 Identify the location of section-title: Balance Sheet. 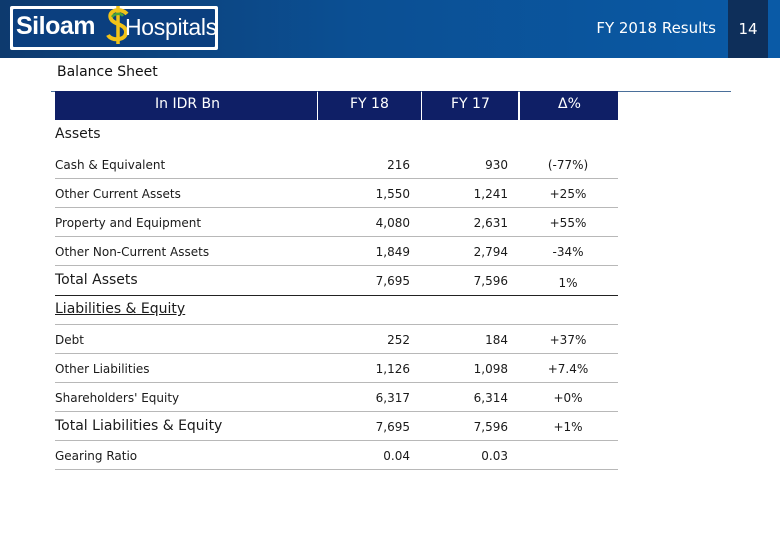
(107, 72).